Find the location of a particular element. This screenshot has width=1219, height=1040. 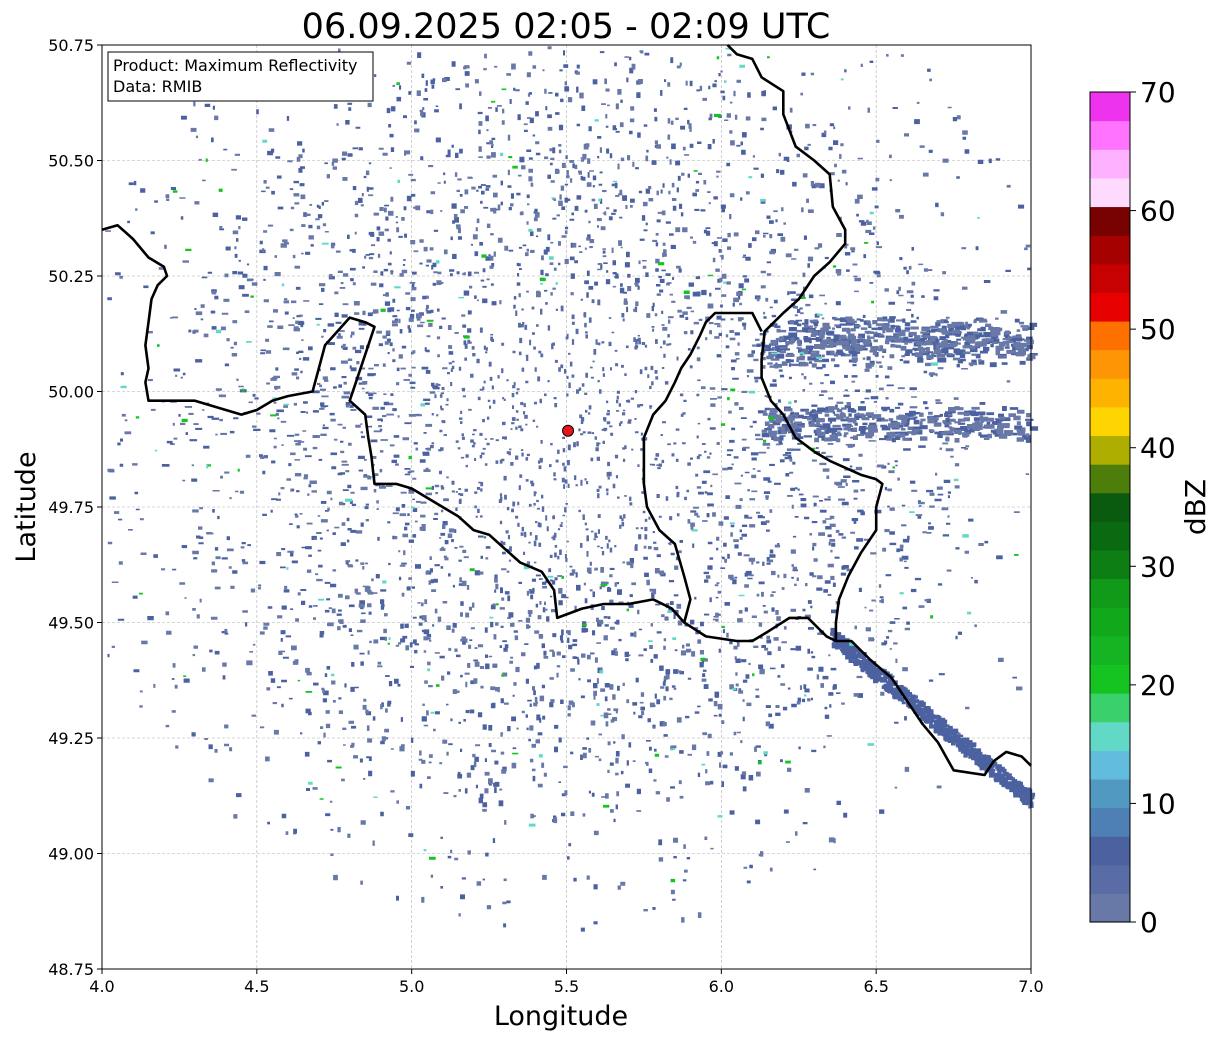

y-tick-label: 48.75 is located at coordinates (71, 969).